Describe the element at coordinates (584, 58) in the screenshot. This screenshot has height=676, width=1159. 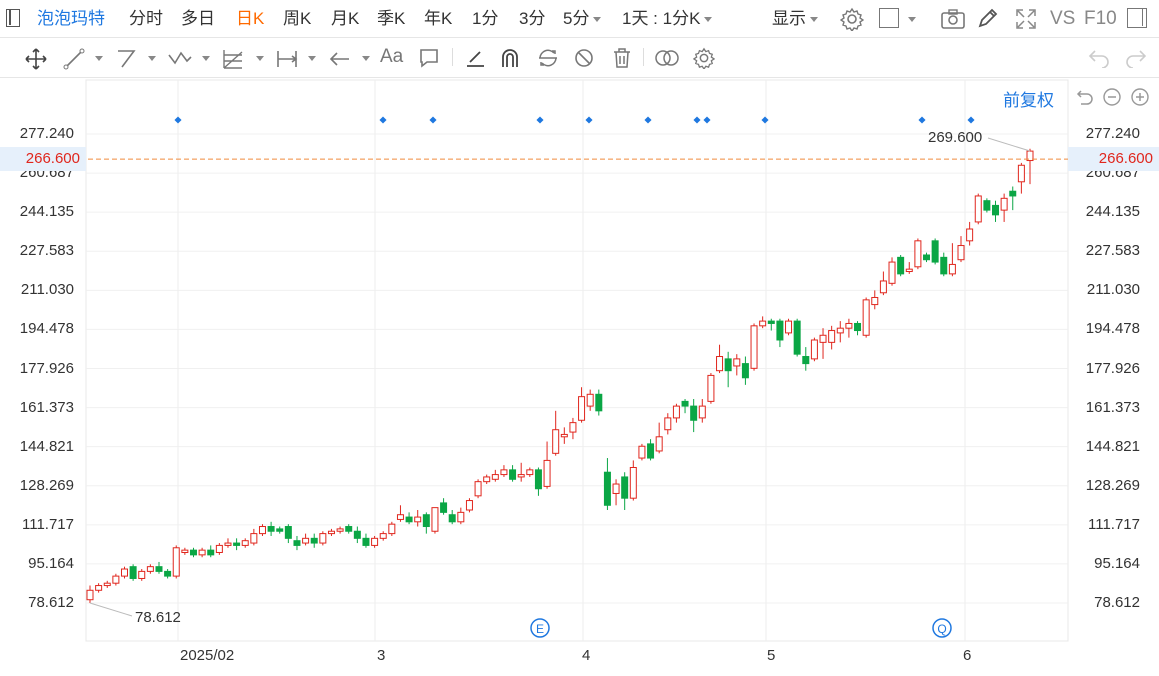
I see `hide-icon` at that location.